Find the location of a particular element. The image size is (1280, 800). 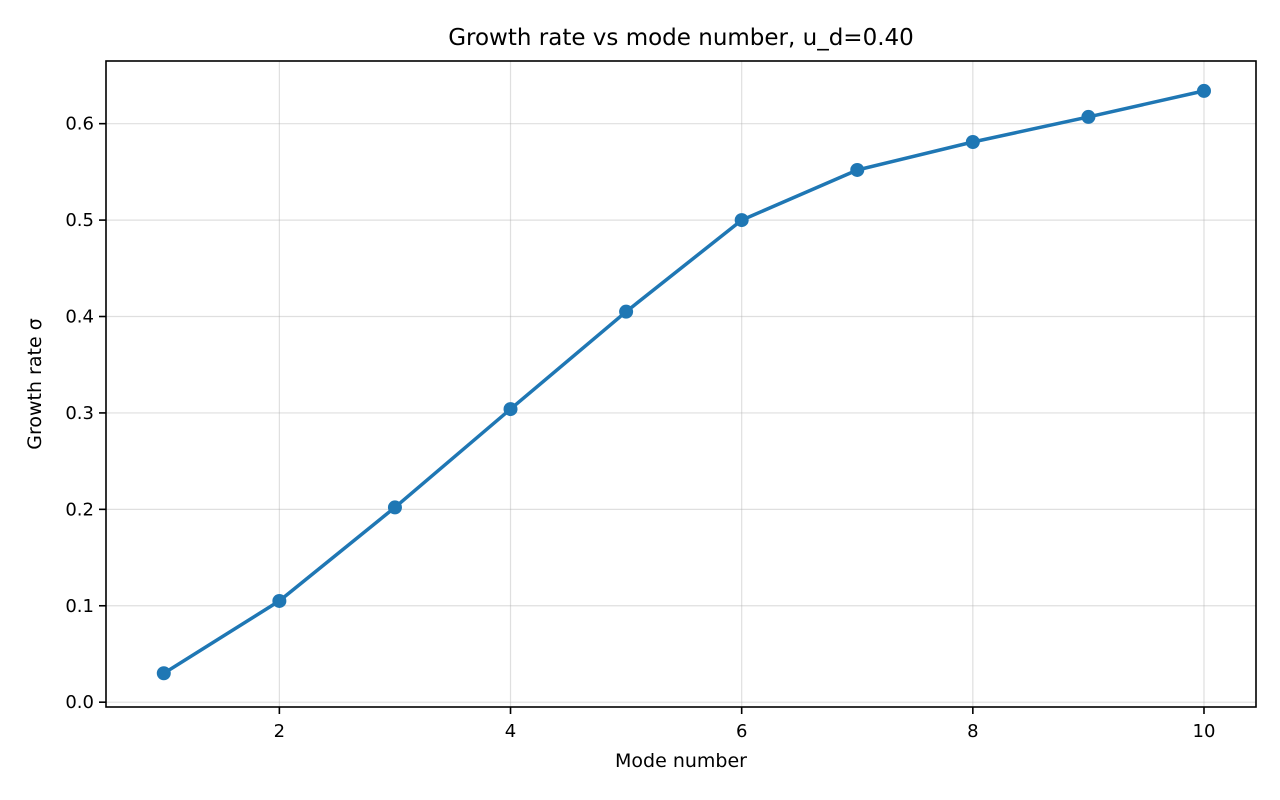

x-tick-label: 2 is located at coordinates (279, 731).